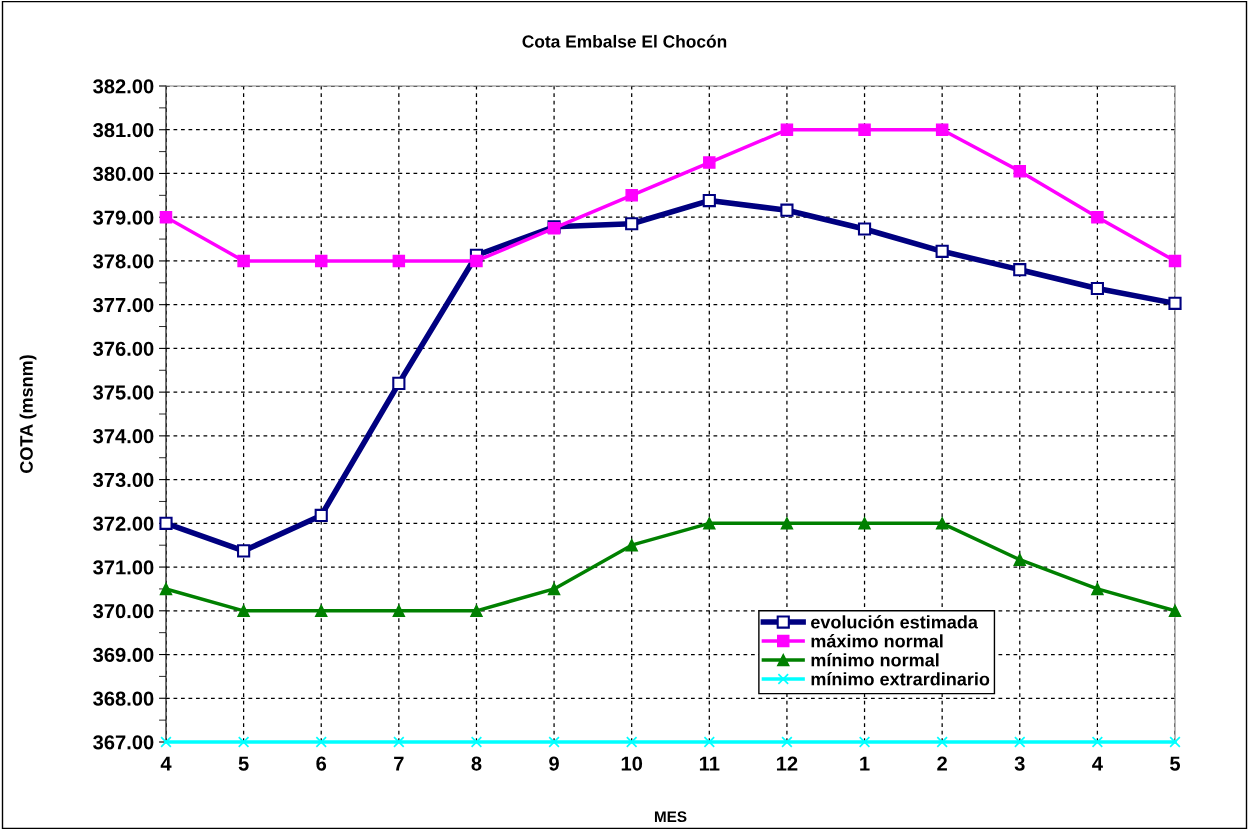  Describe the element at coordinates (1019, 763) in the screenshot. I see `x-tick-label: 3` at that location.